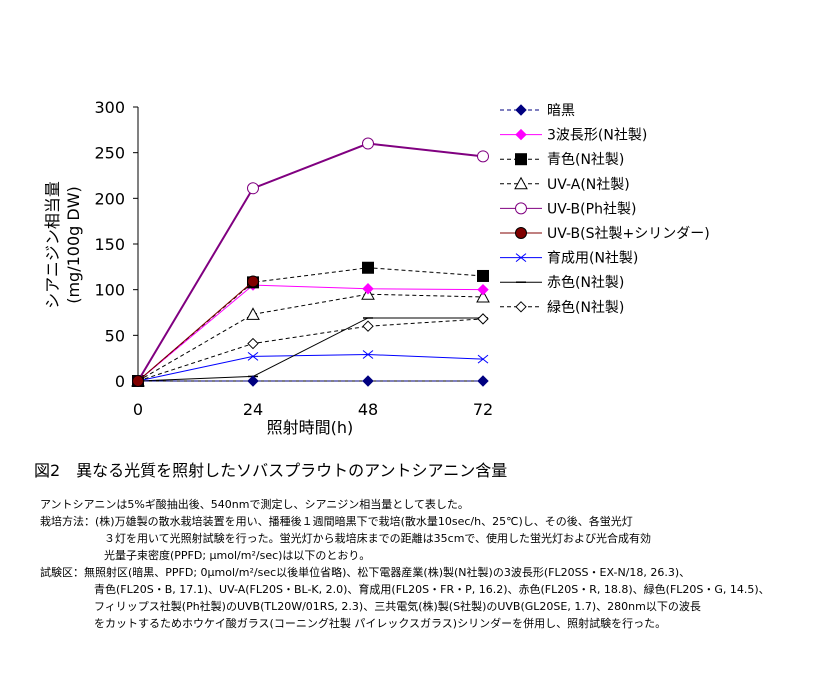 The width and height of the screenshot is (835, 674). I want to click on legend-item: UV-B(S社製+シリンダー), so click(605, 234).